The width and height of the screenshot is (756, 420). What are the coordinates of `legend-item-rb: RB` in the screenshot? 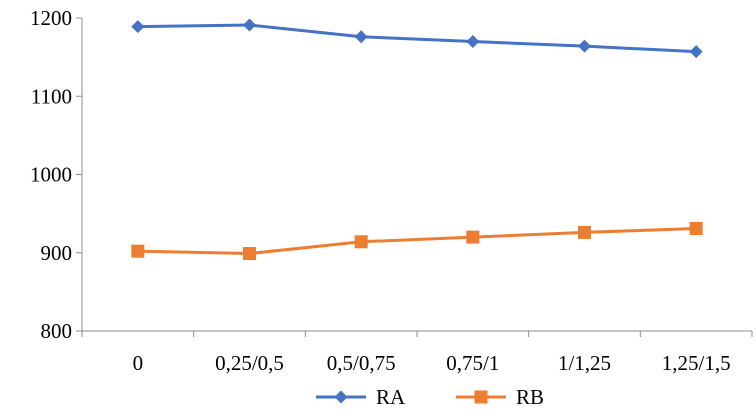 It's located at (500, 397).